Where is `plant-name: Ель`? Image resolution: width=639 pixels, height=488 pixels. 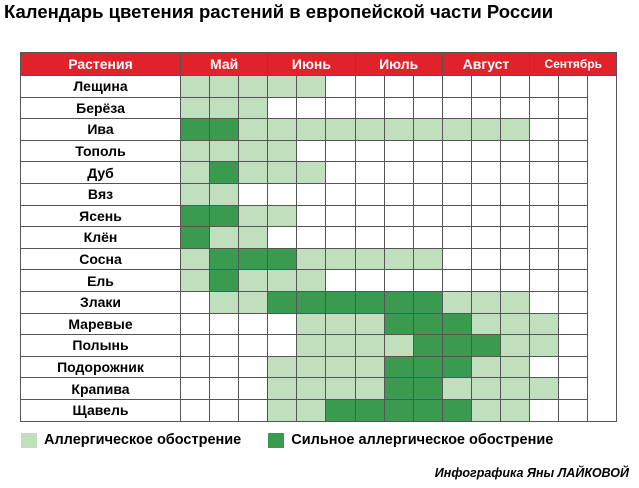 plant-name: Ель is located at coordinates (100, 280).